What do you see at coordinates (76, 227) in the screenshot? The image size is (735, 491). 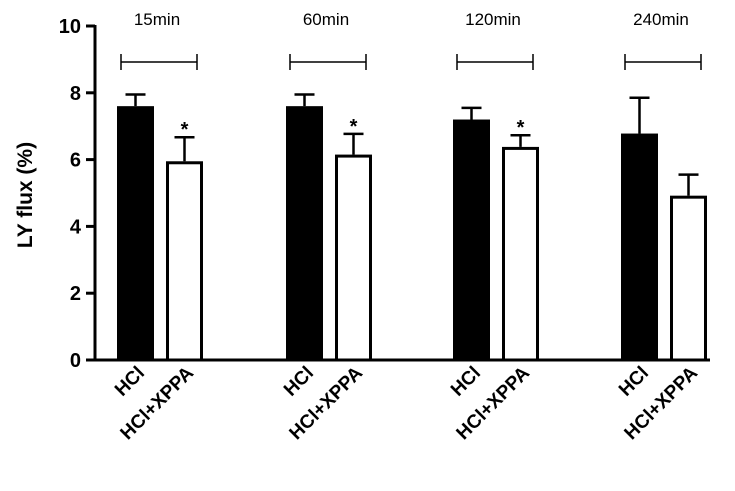 I see `y-tick-label: 4` at bounding box center [76, 227].